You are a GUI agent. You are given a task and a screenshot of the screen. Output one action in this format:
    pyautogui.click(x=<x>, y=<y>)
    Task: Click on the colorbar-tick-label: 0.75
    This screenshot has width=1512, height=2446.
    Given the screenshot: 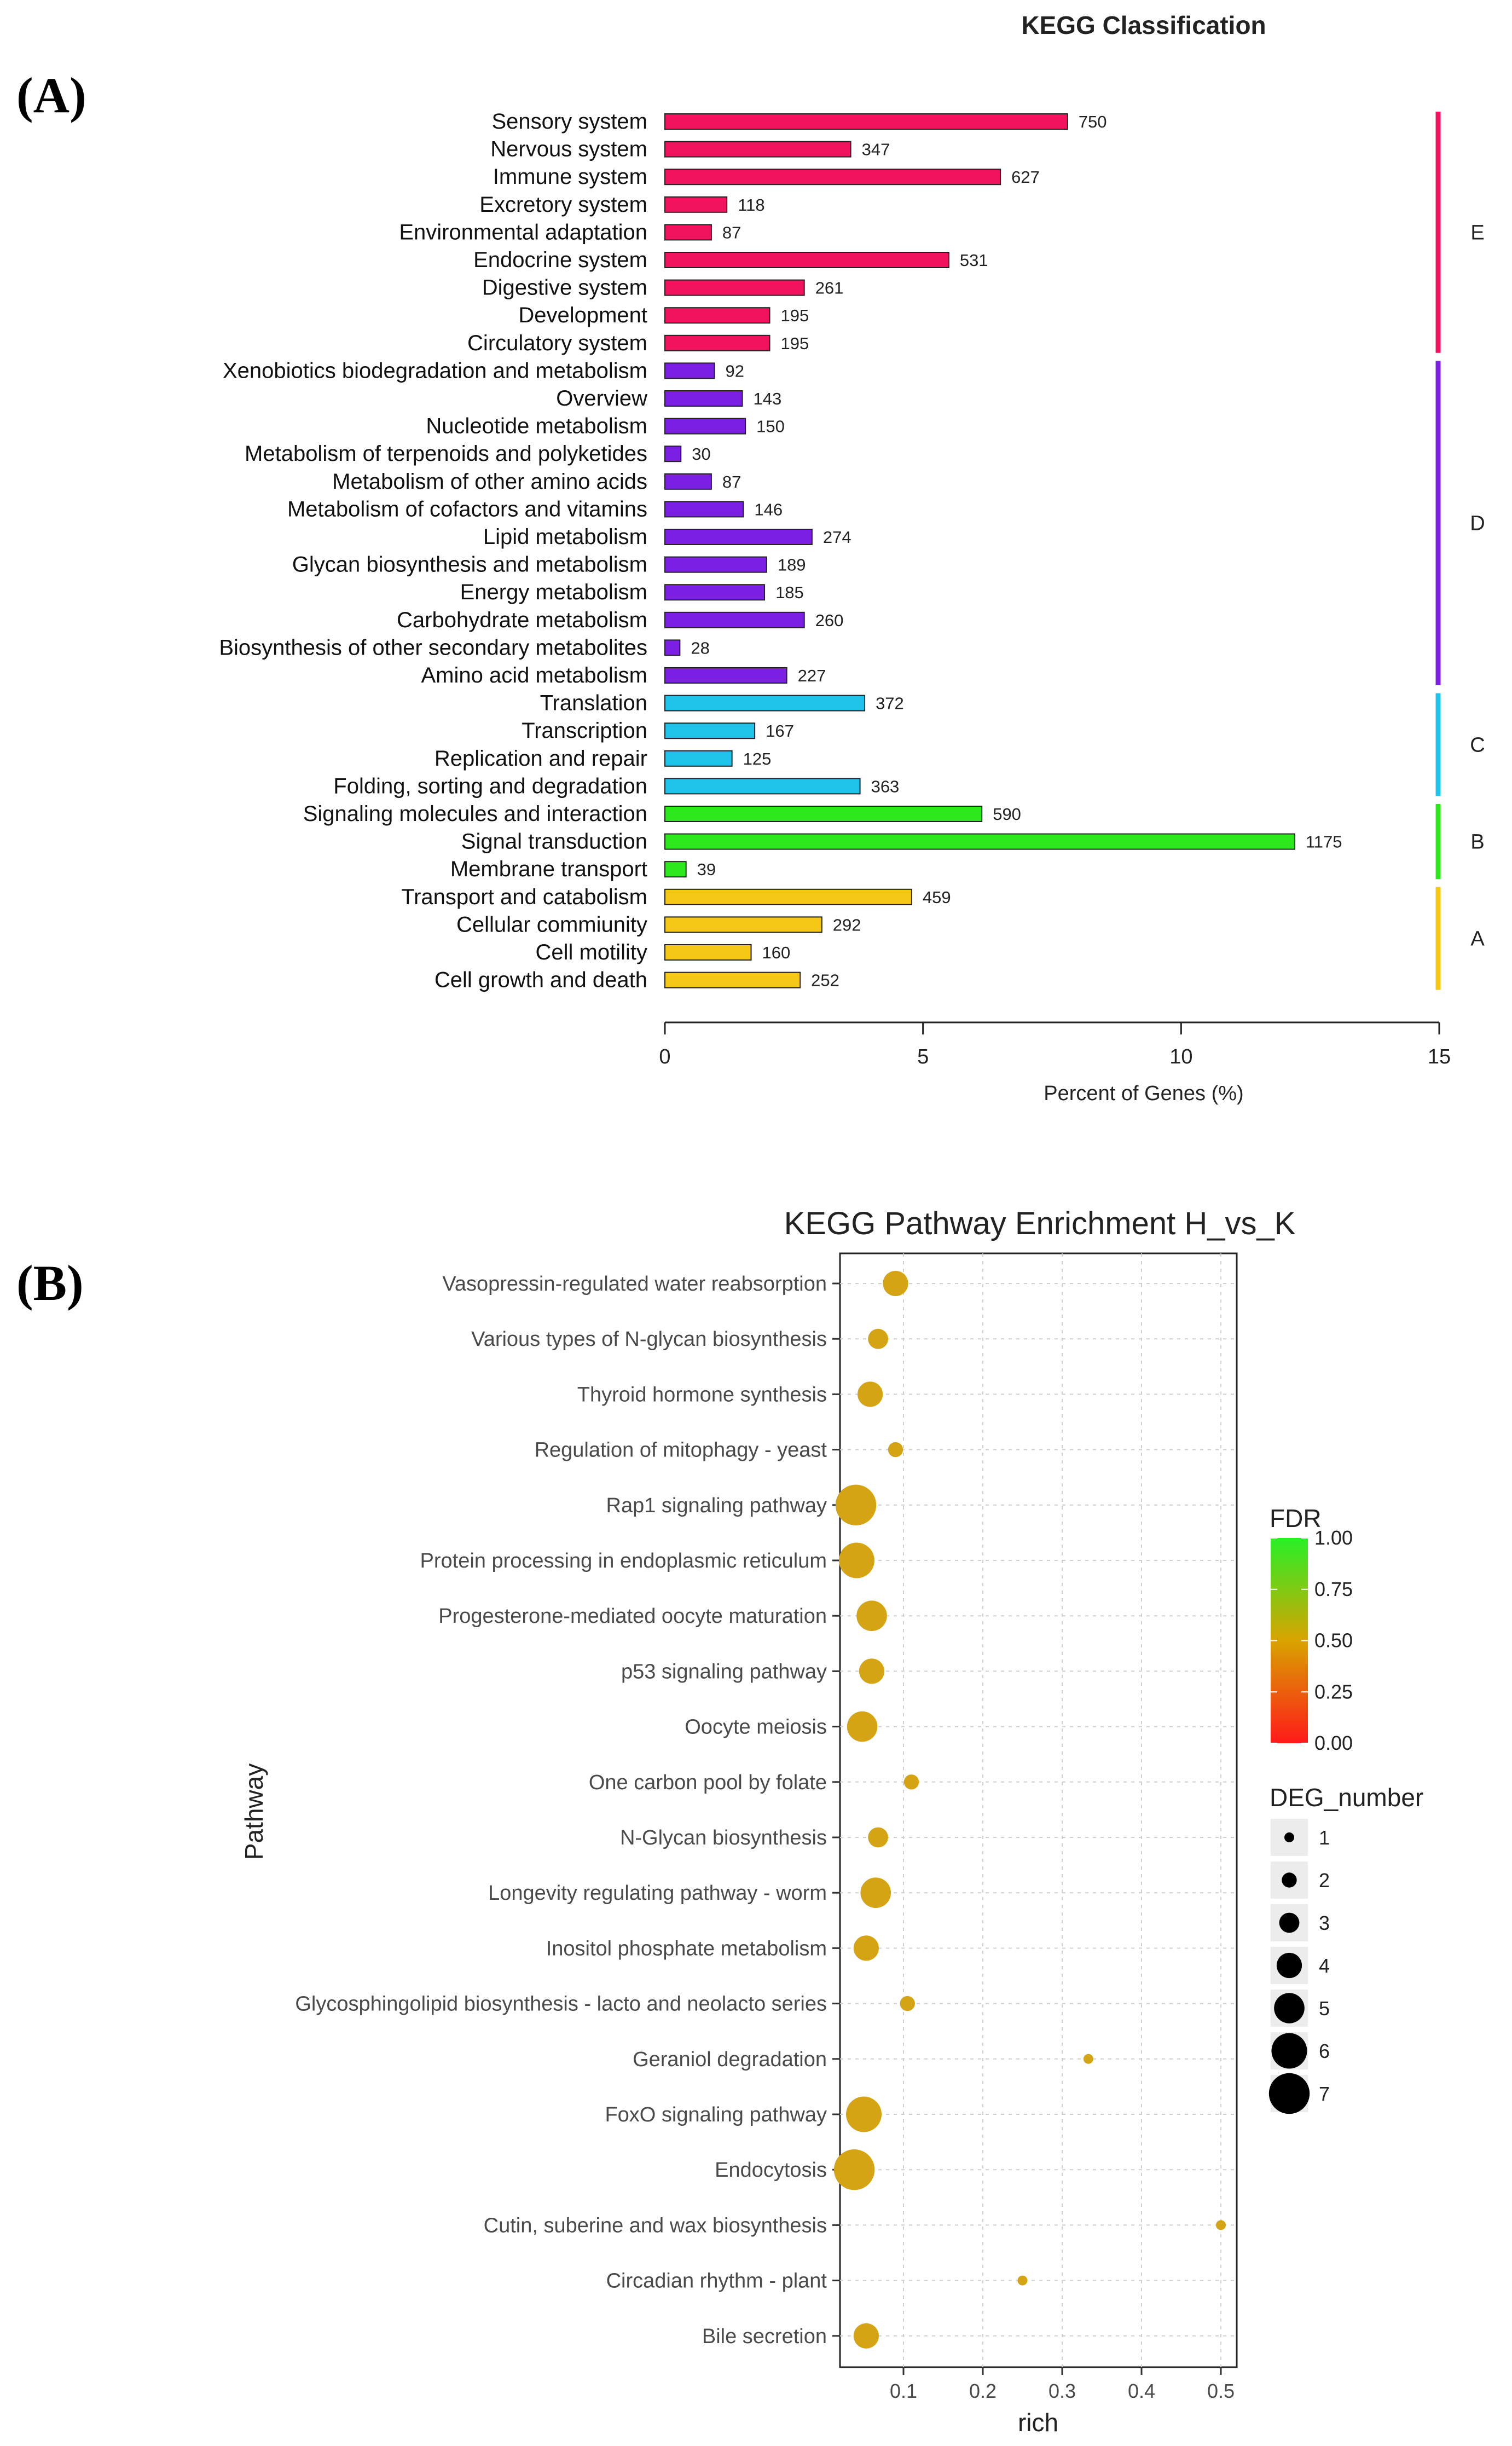 What is the action you would take?
    pyautogui.click(x=1333, y=1589)
    